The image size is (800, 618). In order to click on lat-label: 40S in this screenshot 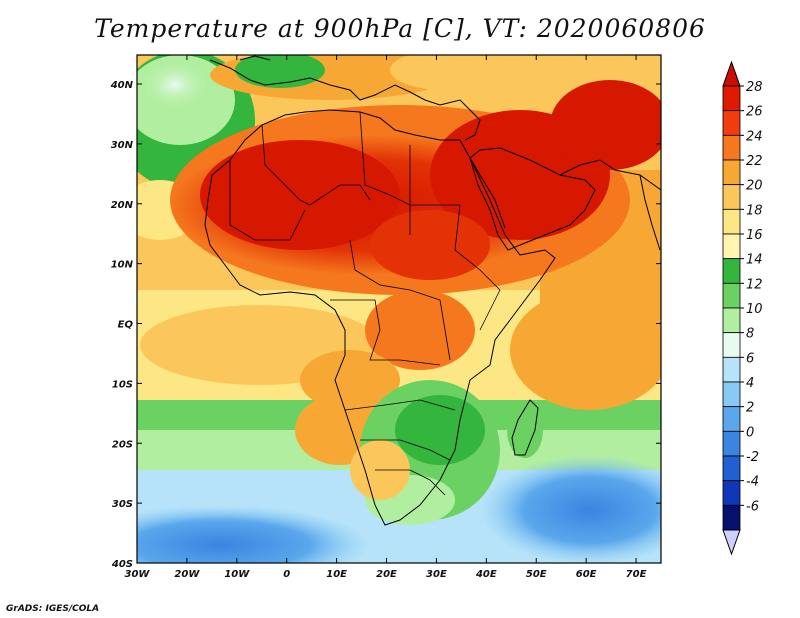, I will do `click(122, 564)`.